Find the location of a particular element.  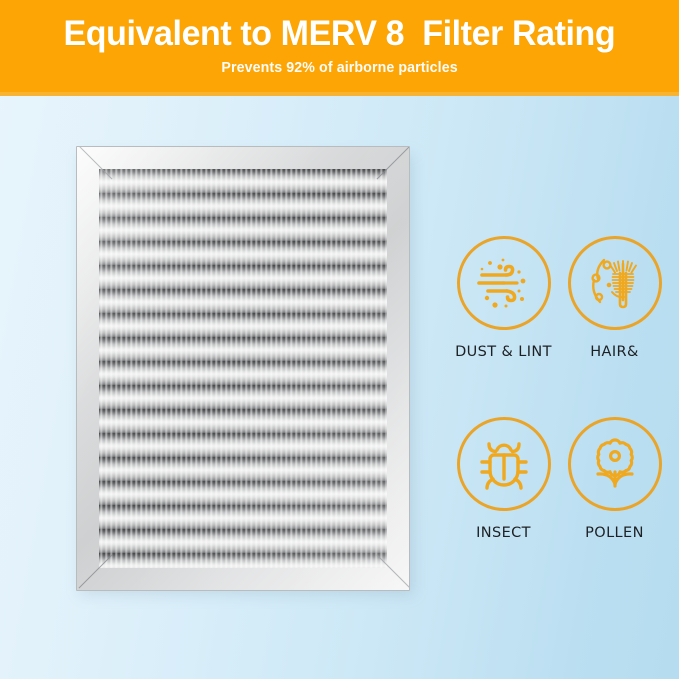

feature-label-hair: HAIR& is located at coordinates (614, 352).